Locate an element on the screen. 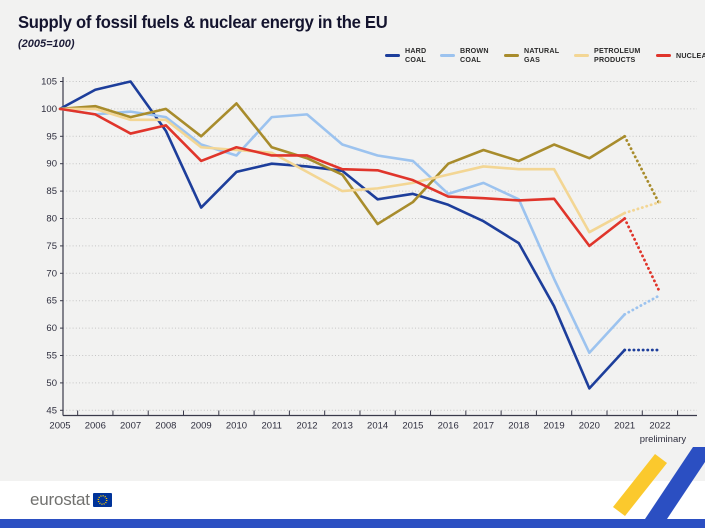 This screenshot has width=705, height=528. x-tick-label-2022: 2022 is located at coordinates (659, 426).